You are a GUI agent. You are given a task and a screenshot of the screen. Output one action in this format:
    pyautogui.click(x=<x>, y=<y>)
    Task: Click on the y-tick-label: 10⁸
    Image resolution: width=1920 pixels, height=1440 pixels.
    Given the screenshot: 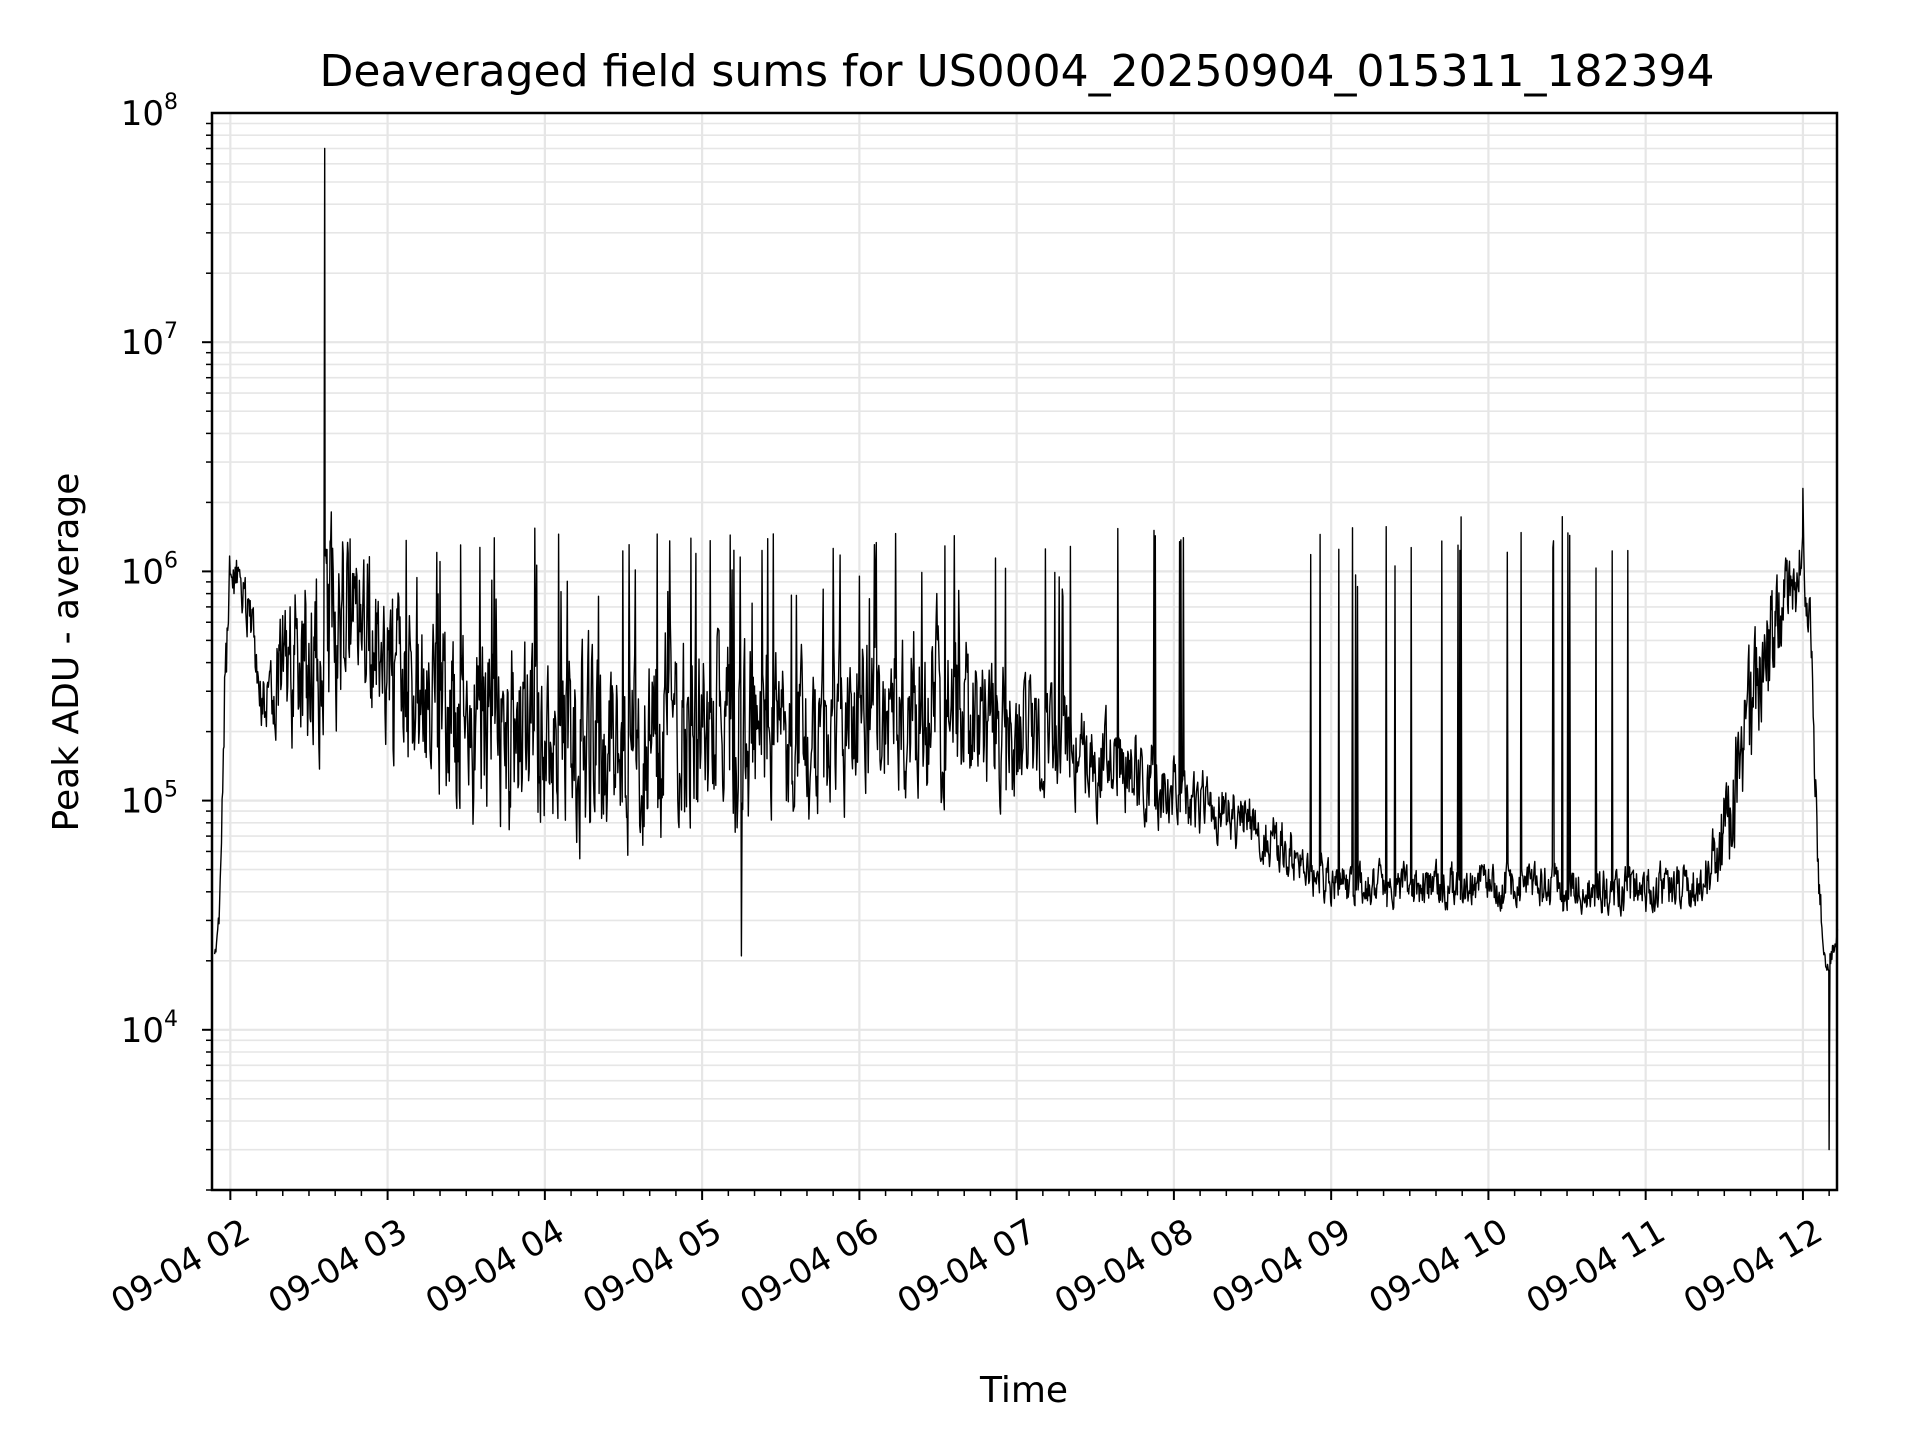 What is the action you would take?
    pyautogui.click(x=149, y=112)
    